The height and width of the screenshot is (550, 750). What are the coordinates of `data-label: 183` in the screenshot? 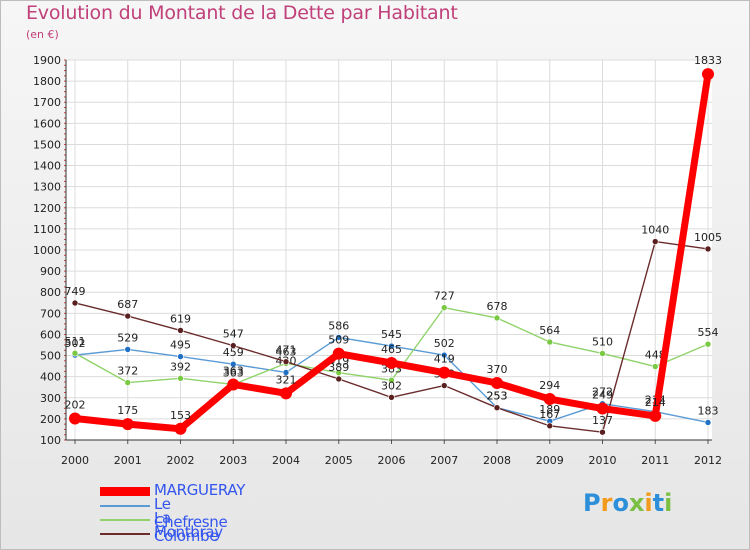 It's located at (708, 410).